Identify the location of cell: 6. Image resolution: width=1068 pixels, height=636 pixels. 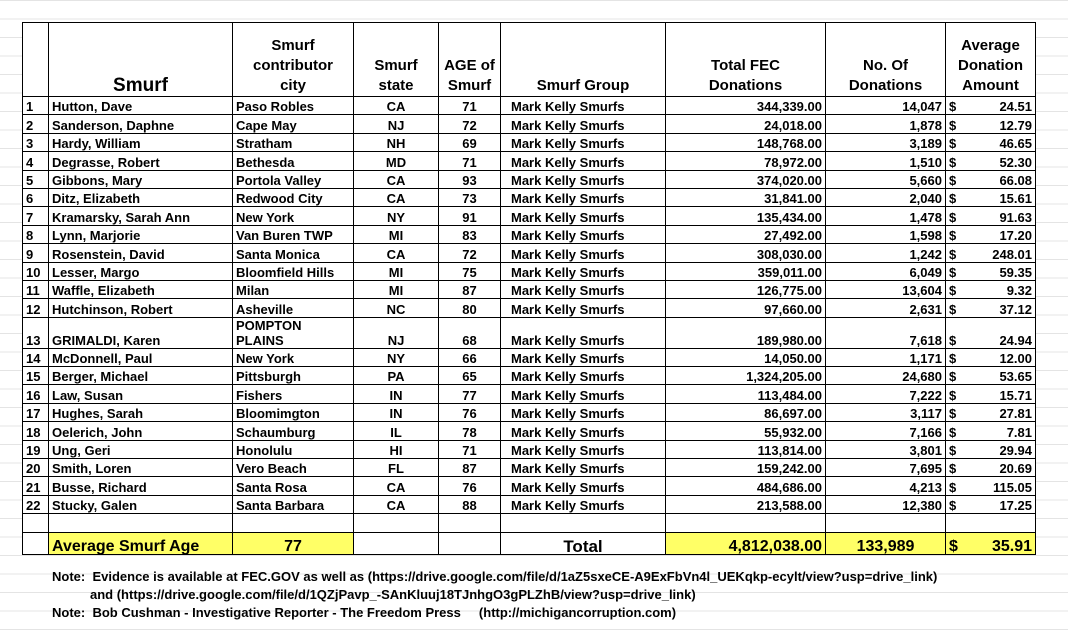
(35, 197).